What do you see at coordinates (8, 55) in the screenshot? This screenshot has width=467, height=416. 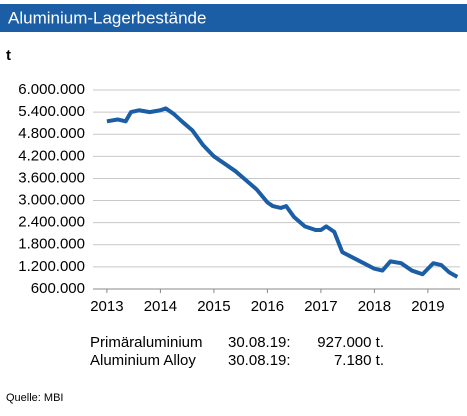 I see `y-axis-unit: t` at bounding box center [8, 55].